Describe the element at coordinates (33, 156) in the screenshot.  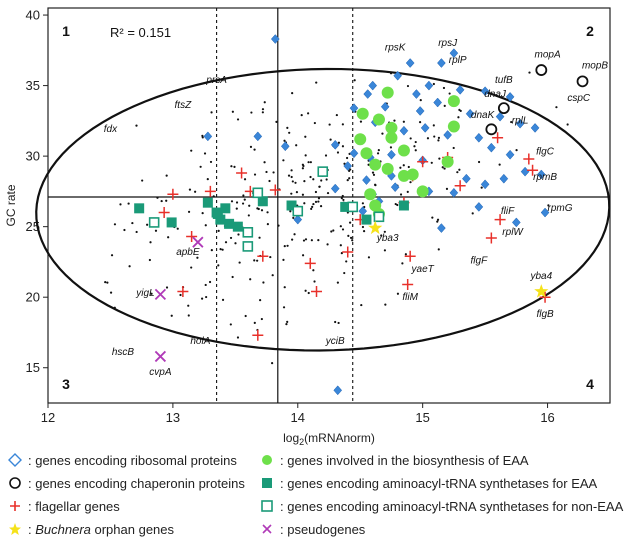
I see `y-tick-label: 30` at that location.